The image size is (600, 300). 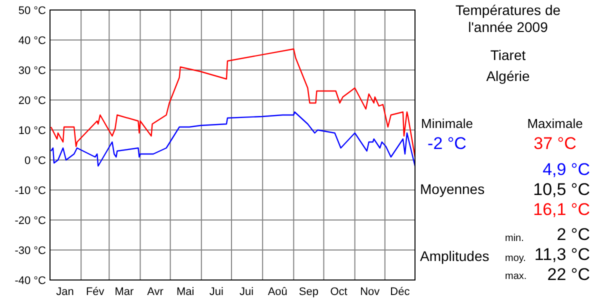 I want to click on y-tick-label: -40 °C, so click(x=30, y=281).